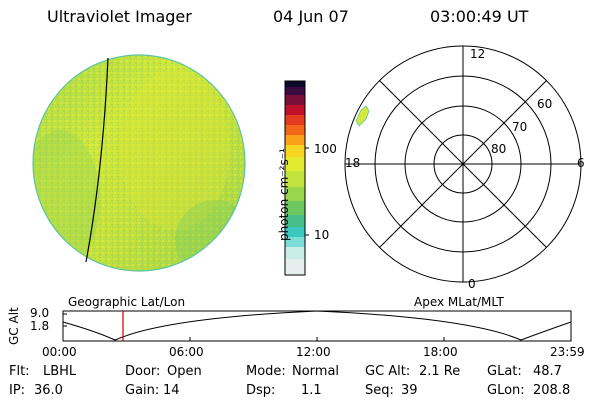 The height and width of the screenshot is (400, 600). I want to click on status-seq-label: Seq:, so click(379, 390).